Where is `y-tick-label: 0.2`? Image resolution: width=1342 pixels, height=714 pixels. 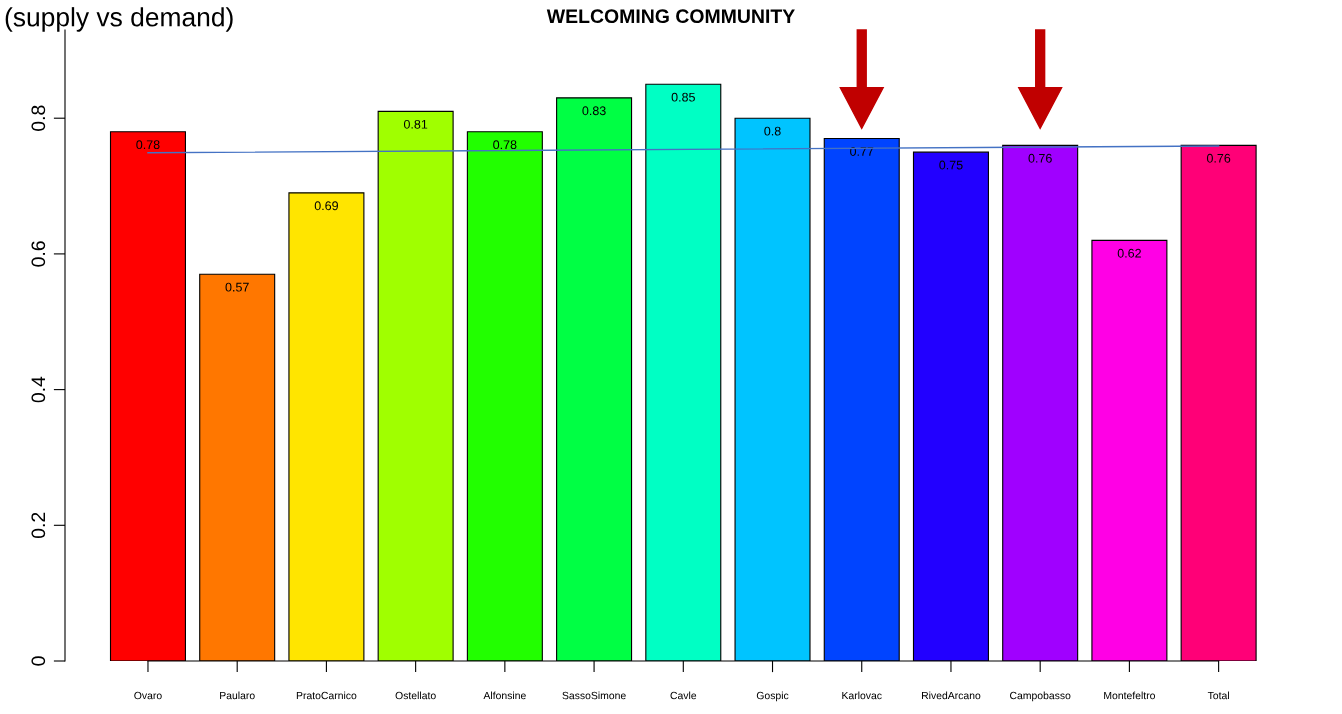 y-tick-label: 0.2 is located at coordinates (38, 525).